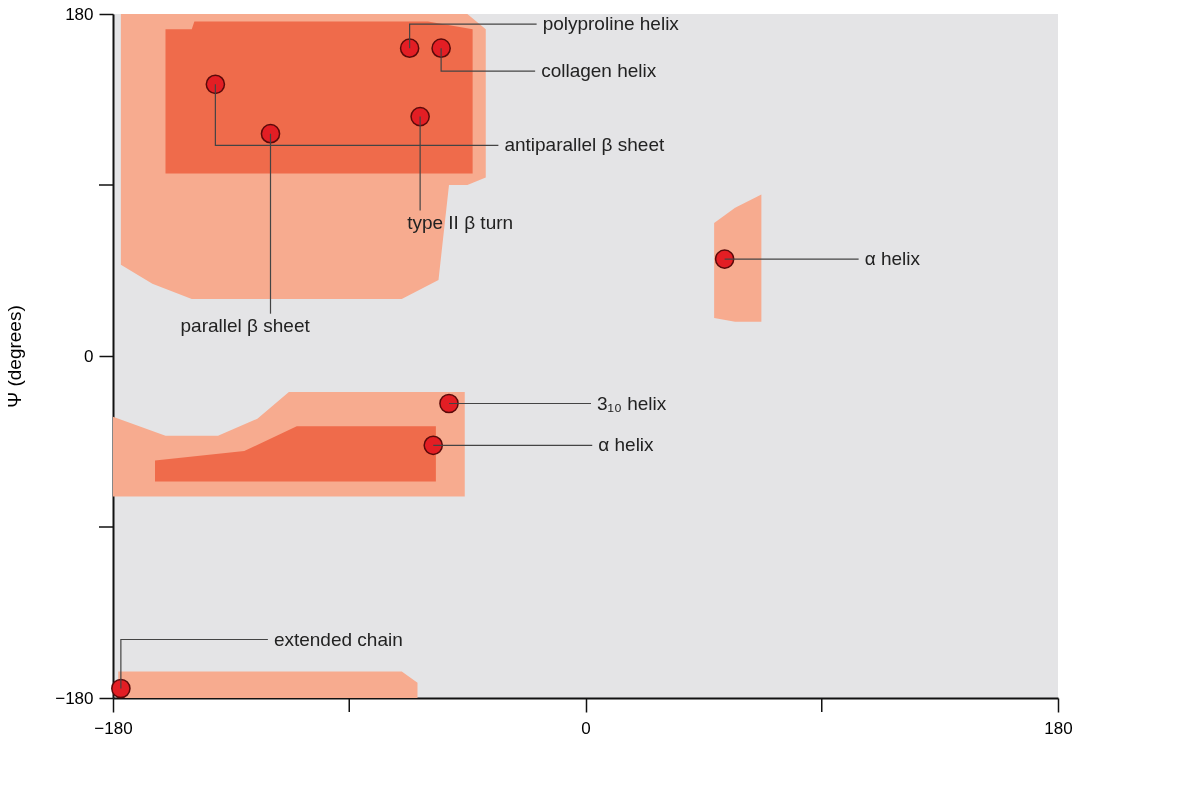 This screenshot has height=802, width=1190. What do you see at coordinates (15, 356) in the screenshot?
I see `y-axis-title: Ψ (degrees)` at bounding box center [15, 356].